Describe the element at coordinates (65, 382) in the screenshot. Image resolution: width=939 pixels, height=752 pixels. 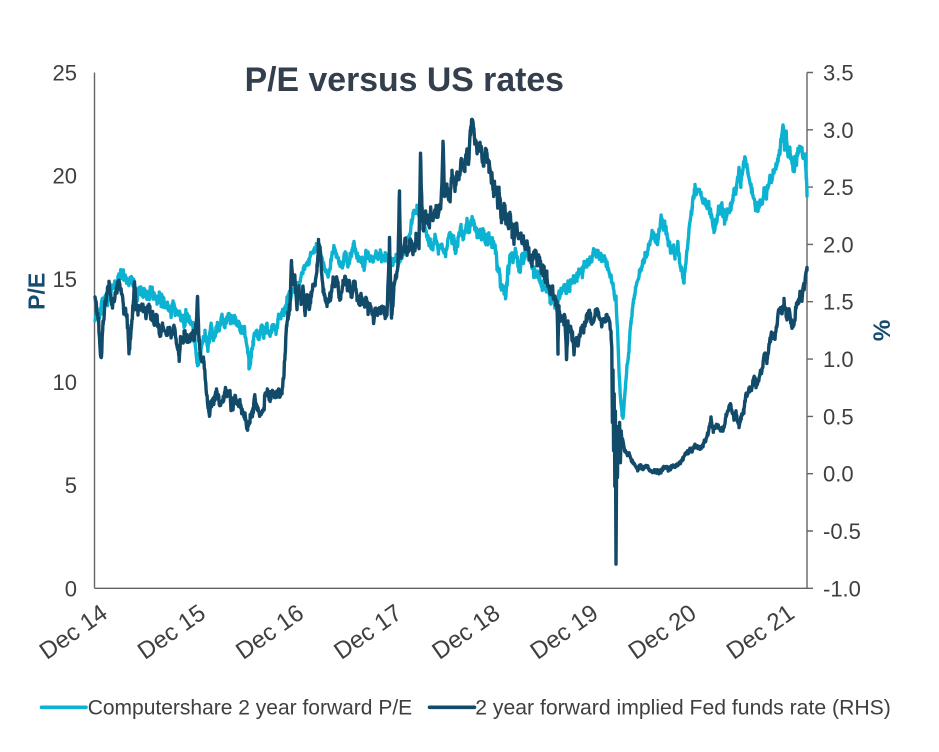
I see `svg-text: 10` at that location.